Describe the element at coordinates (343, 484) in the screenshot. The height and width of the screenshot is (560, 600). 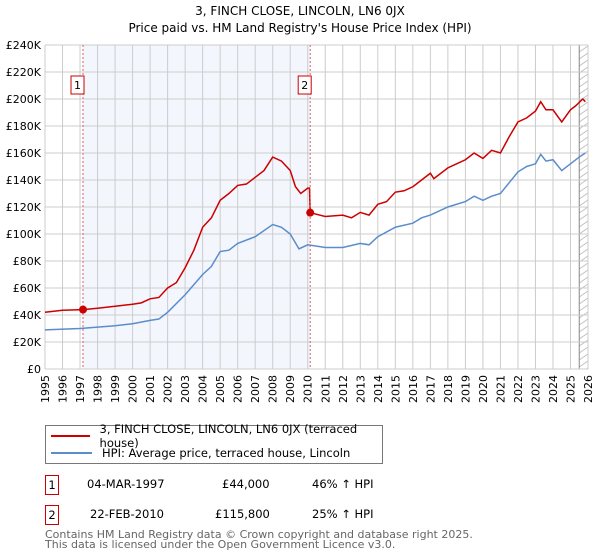
I see `sale-hpi: 46% ↑ HPI` at that location.